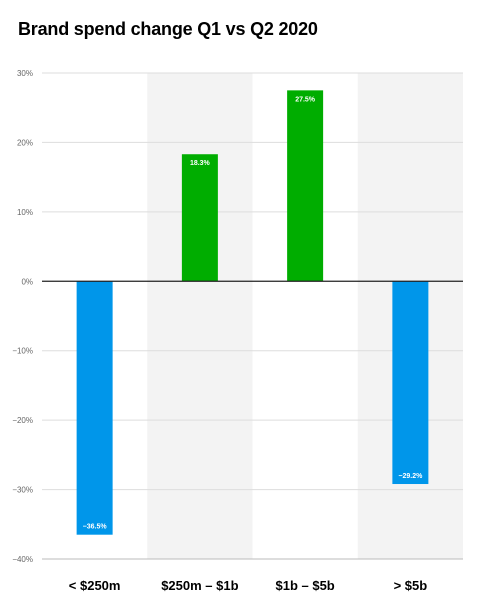  Describe the element at coordinates (25, 73) in the screenshot. I see `y-tick-label: 30%` at that location.